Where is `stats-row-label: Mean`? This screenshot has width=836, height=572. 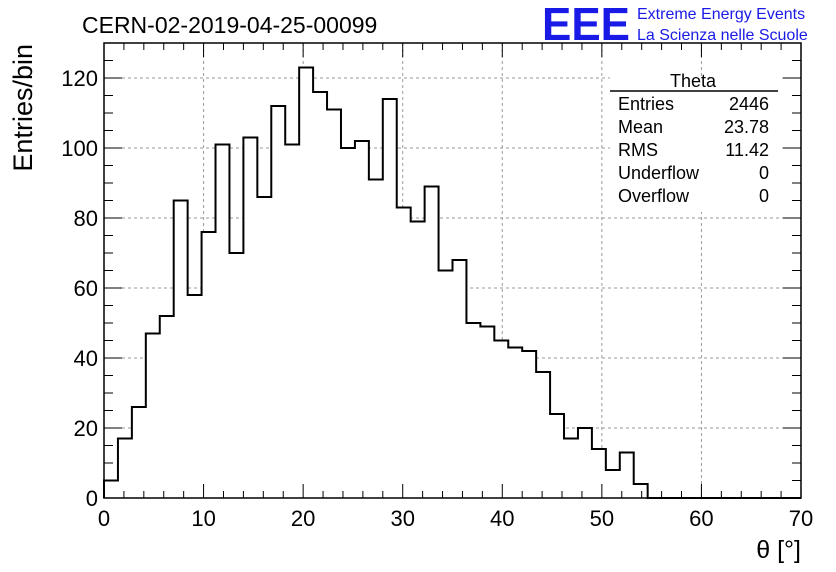 stats-row-label: Mean is located at coordinates (640, 127).